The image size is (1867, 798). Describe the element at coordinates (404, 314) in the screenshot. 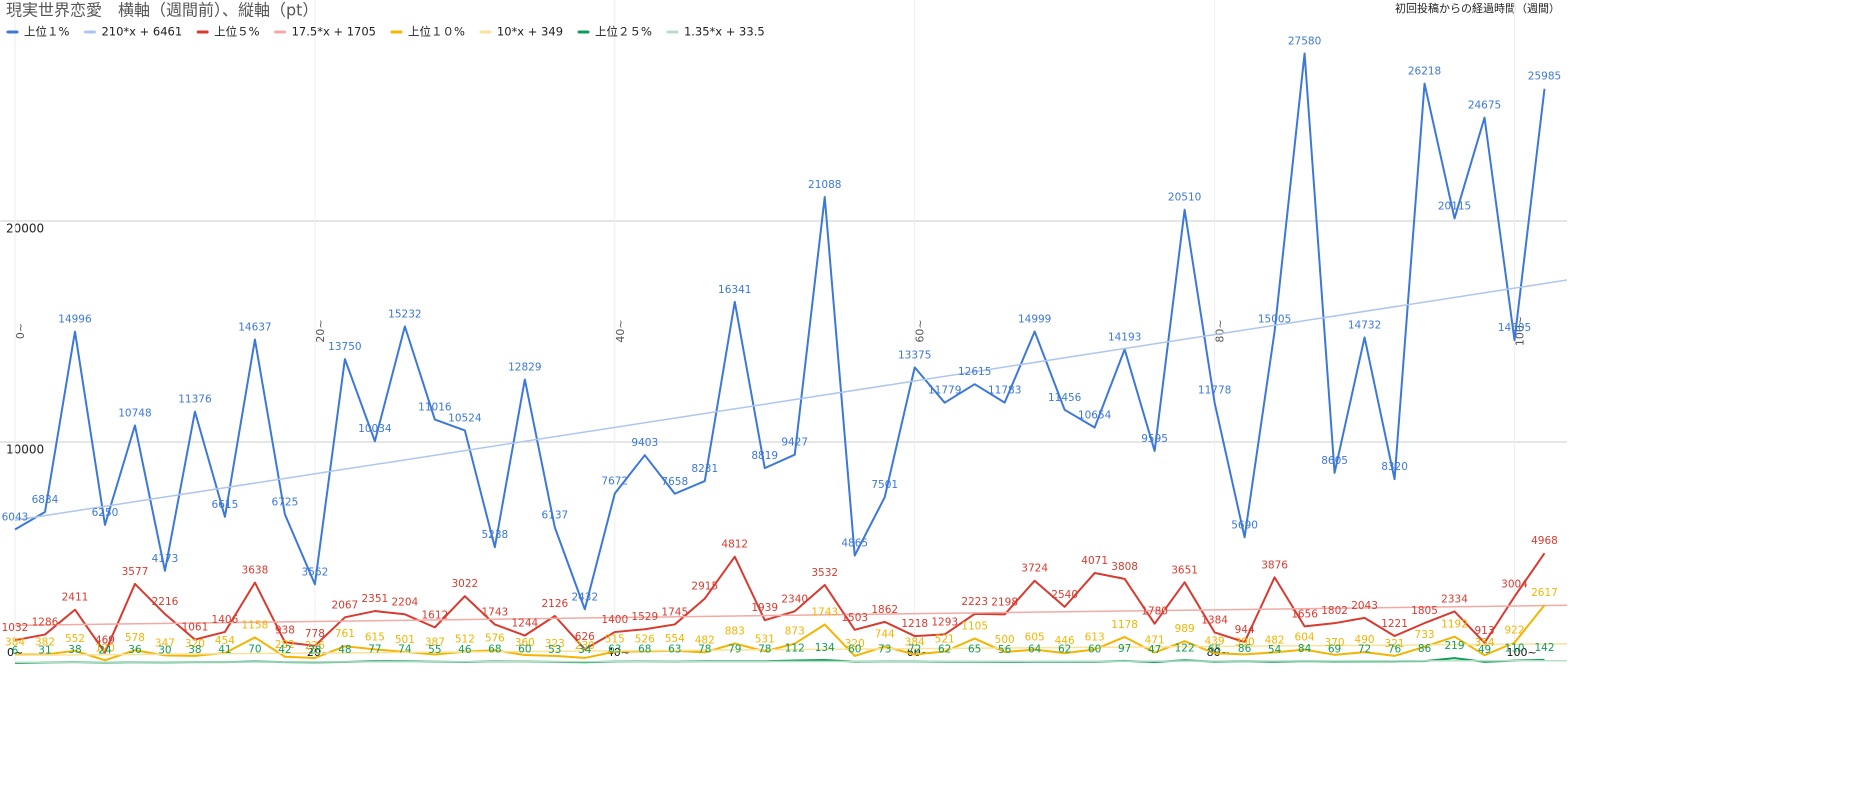

I see `data-label: 15232` at that location.